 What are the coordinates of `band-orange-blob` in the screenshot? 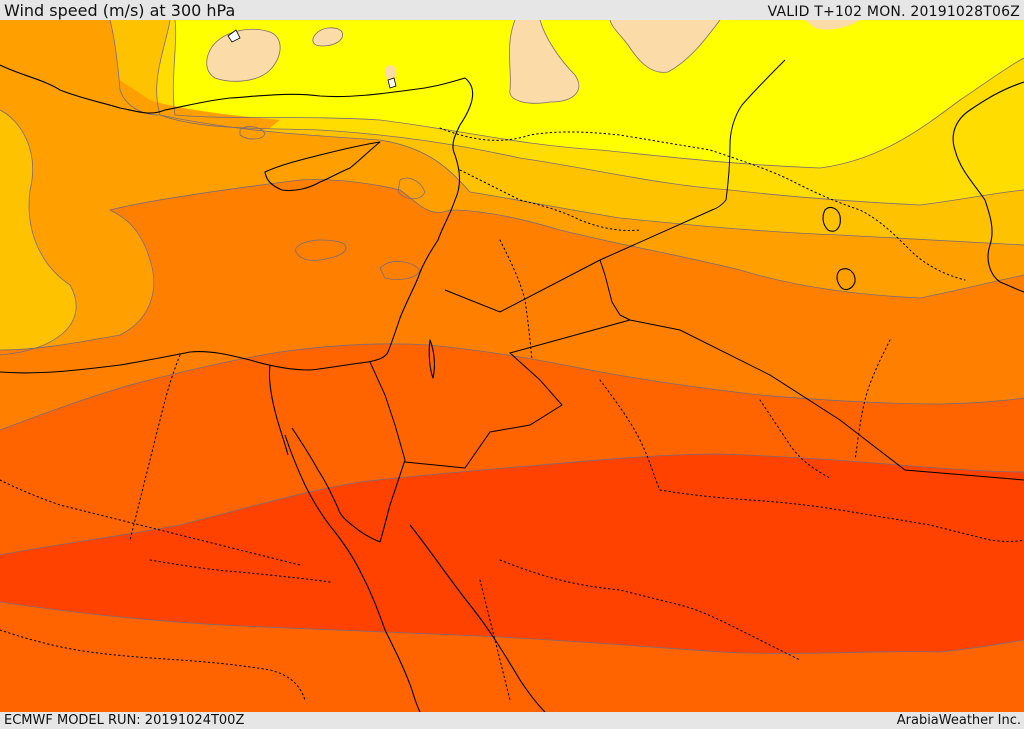 It's located at (321, 250).